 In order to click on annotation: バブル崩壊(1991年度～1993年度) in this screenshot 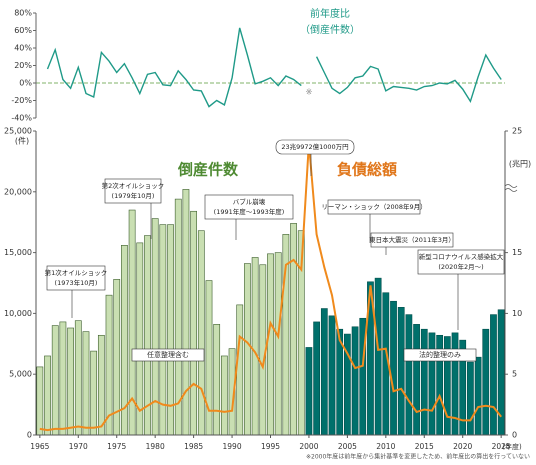, I will do `click(249, 217)`.